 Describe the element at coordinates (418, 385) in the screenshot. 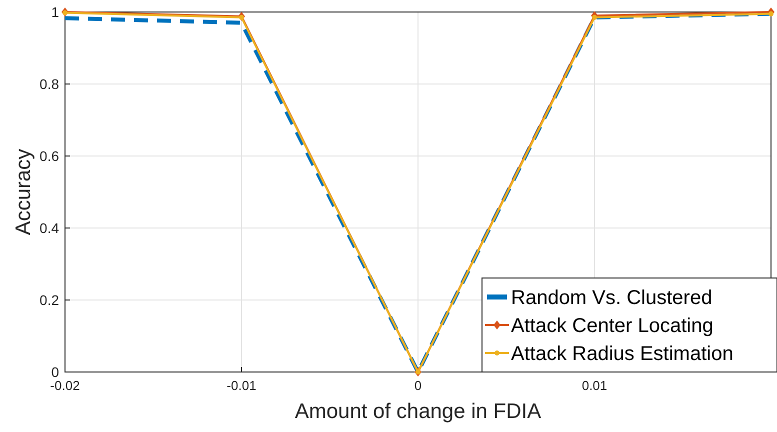

I see `x-tick-label: 0` at that location.